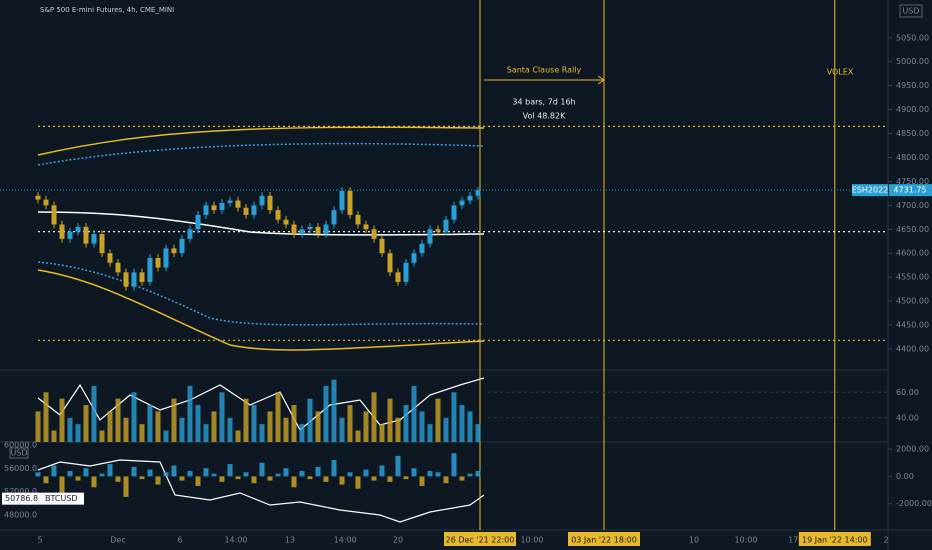 The height and width of the screenshot is (550, 932). Describe the element at coordinates (910, 11) in the screenshot. I see `currency: USD` at that location.